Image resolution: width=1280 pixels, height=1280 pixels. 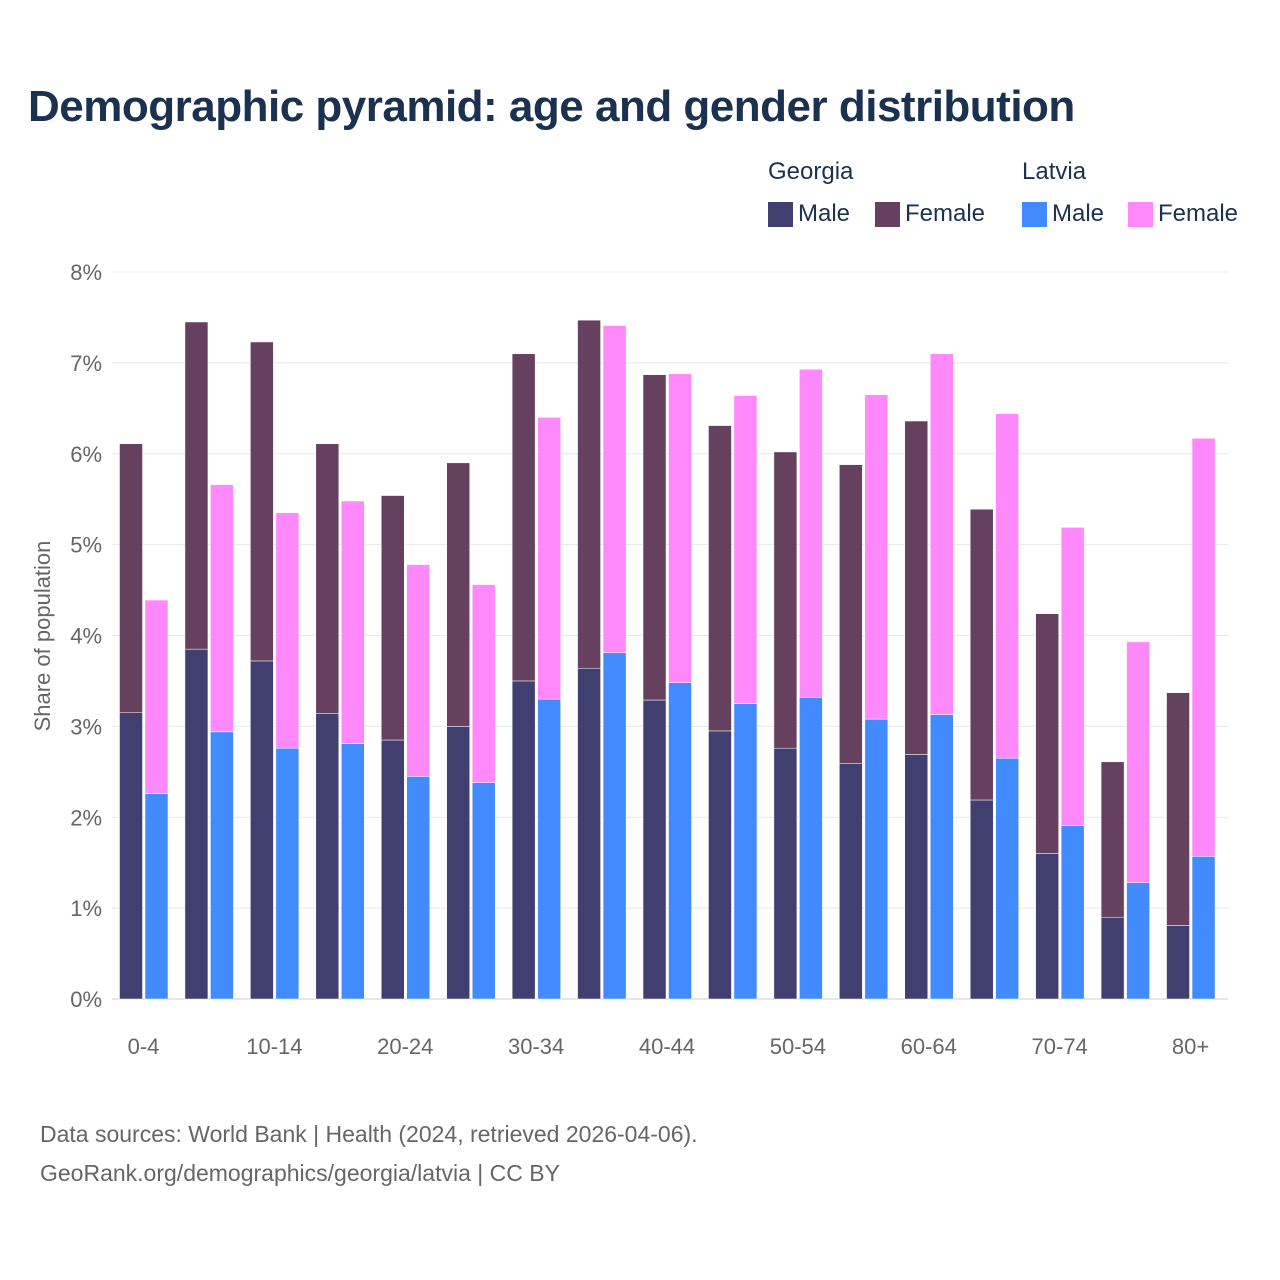 What do you see at coordinates (86, 454) in the screenshot?
I see `y-tick-label: 6%` at bounding box center [86, 454].